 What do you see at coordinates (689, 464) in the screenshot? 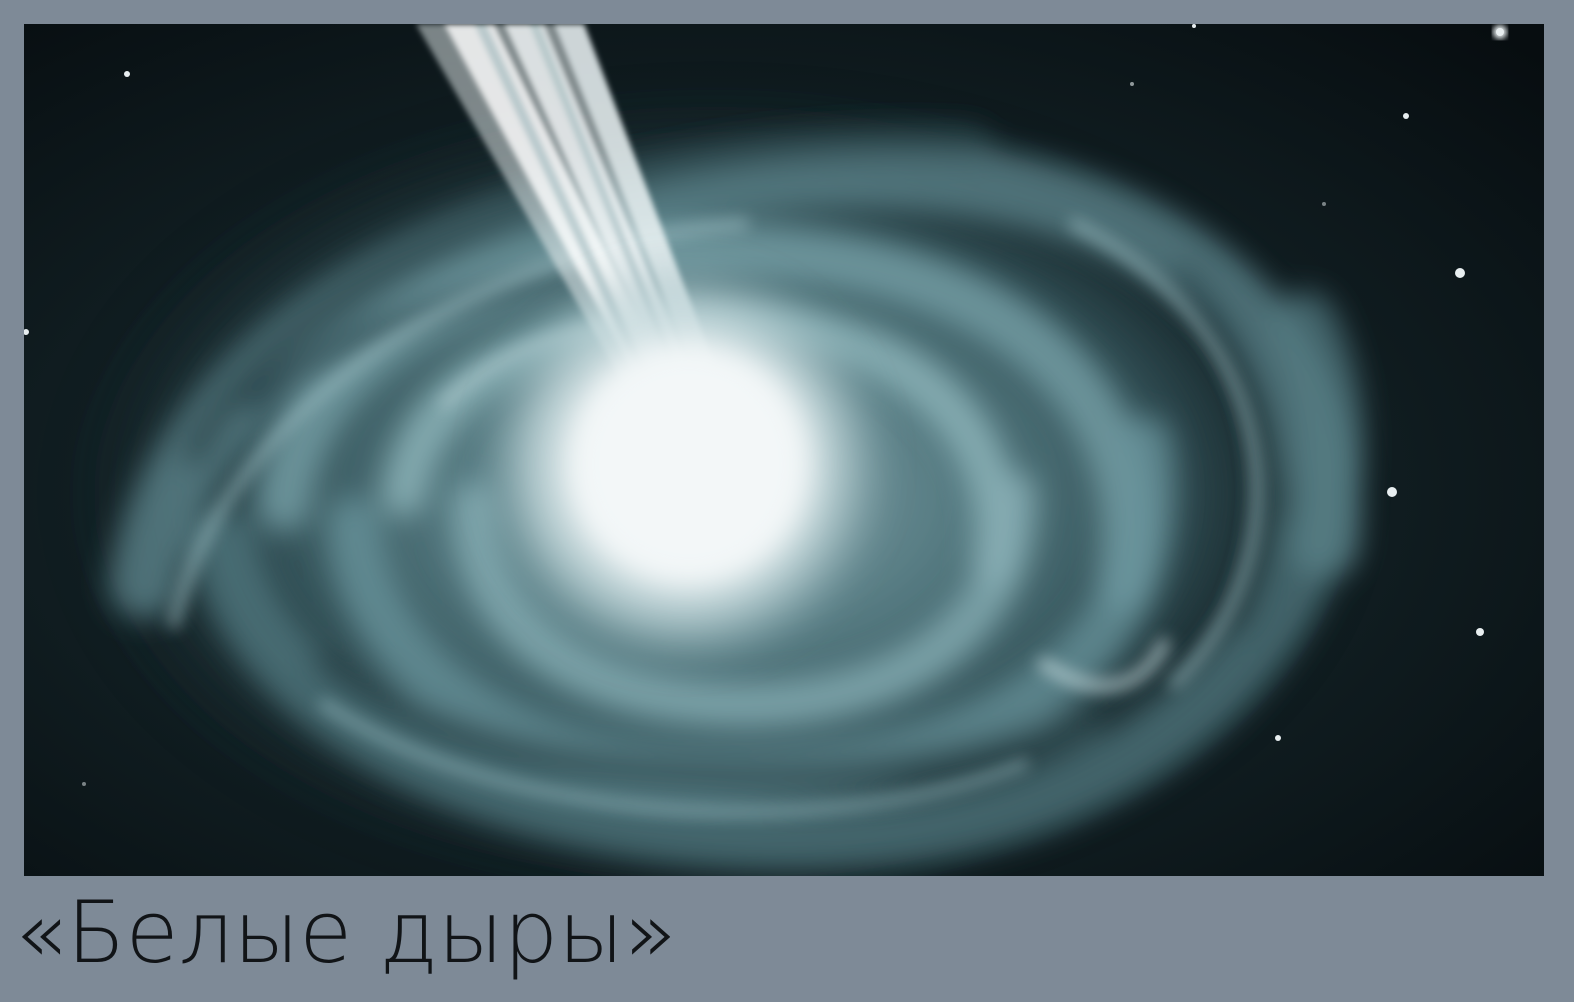
I see `bright-core` at bounding box center [689, 464].